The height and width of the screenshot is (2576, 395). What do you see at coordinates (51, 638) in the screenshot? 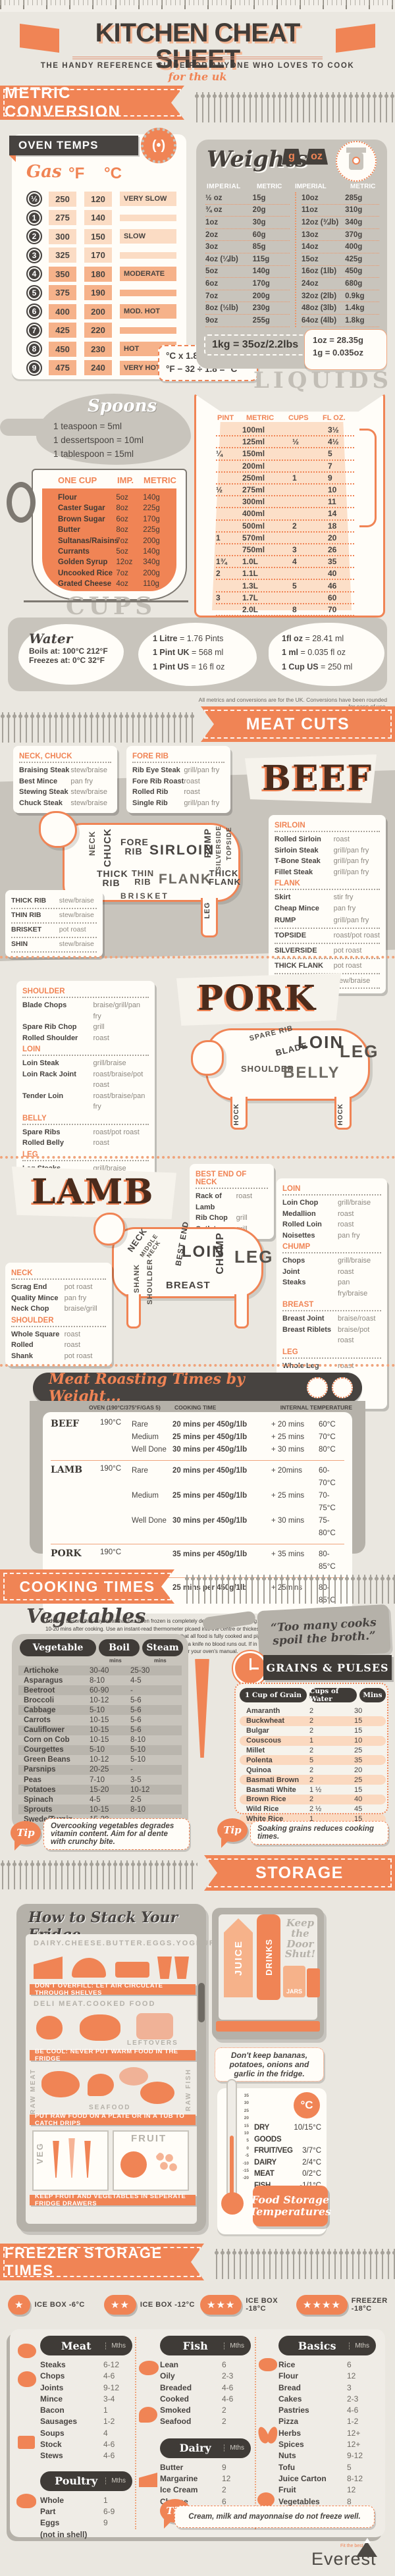
I see `water-title: Water` at bounding box center [51, 638].